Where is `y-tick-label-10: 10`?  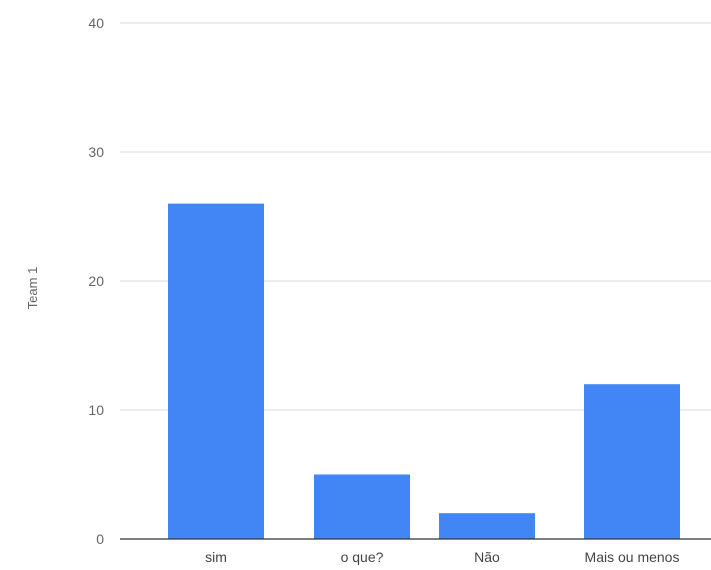 y-tick-label-10: 10 is located at coordinates (96, 410).